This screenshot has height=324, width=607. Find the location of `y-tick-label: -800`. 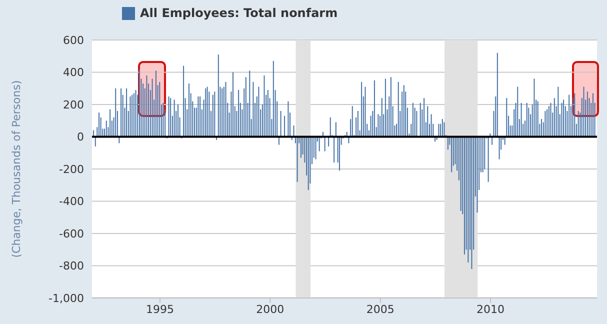

y-tick-label: -800 is located at coordinates (71, 266).